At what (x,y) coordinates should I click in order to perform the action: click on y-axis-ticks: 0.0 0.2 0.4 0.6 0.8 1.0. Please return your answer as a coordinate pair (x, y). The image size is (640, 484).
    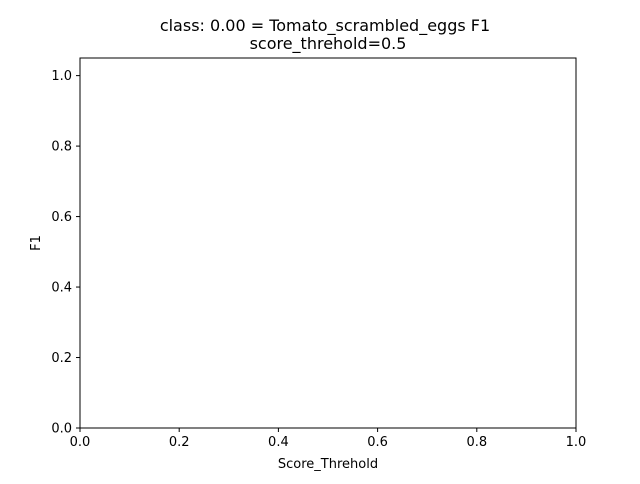
    Looking at the image, I should click on (65, 253).